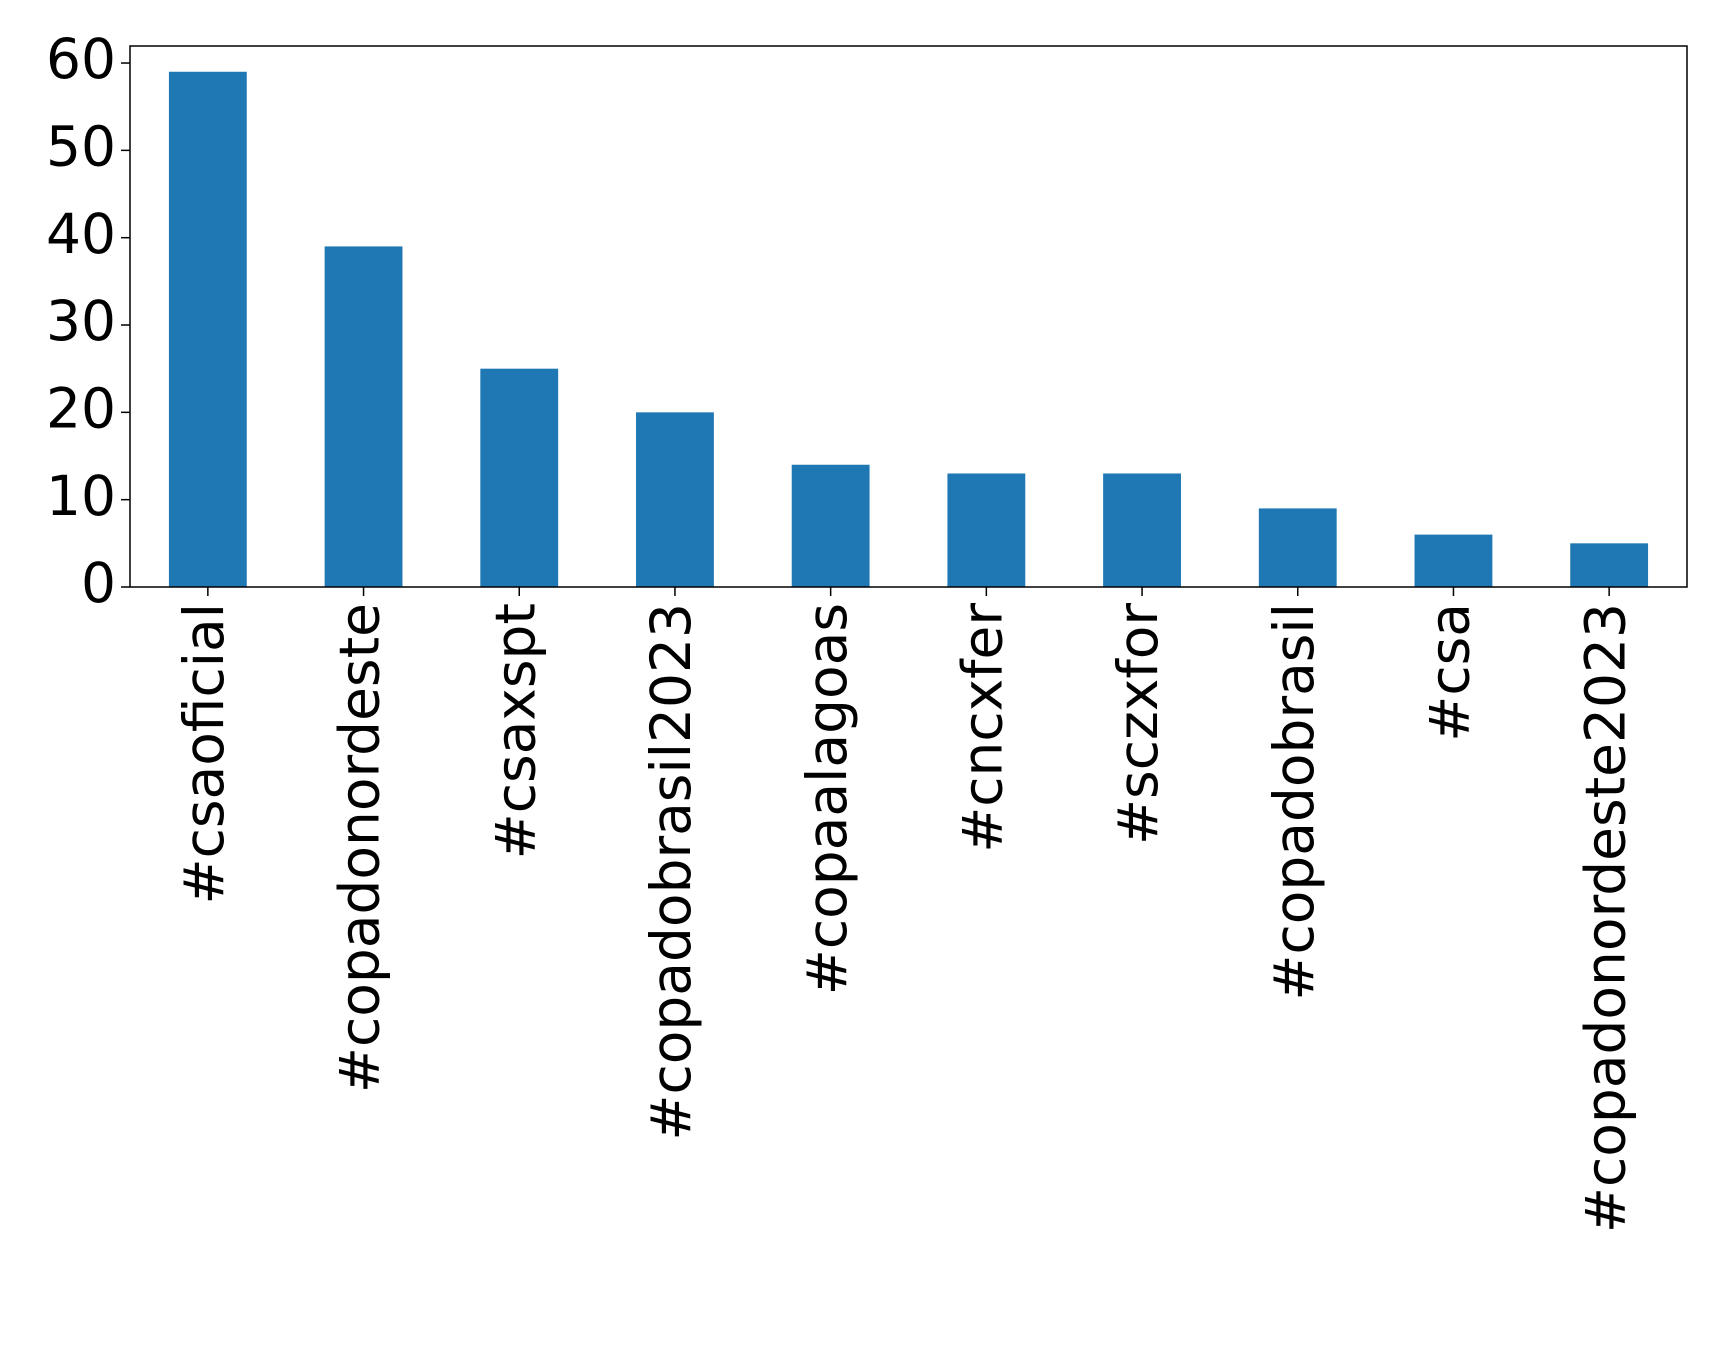 Image resolution: width=1719 pixels, height=1351 pixels. What do you see at coordinates (1294, 802) in the screenshot?
I see `x-tick-label: #copadobrasil` at bounding box center [1294, 802].